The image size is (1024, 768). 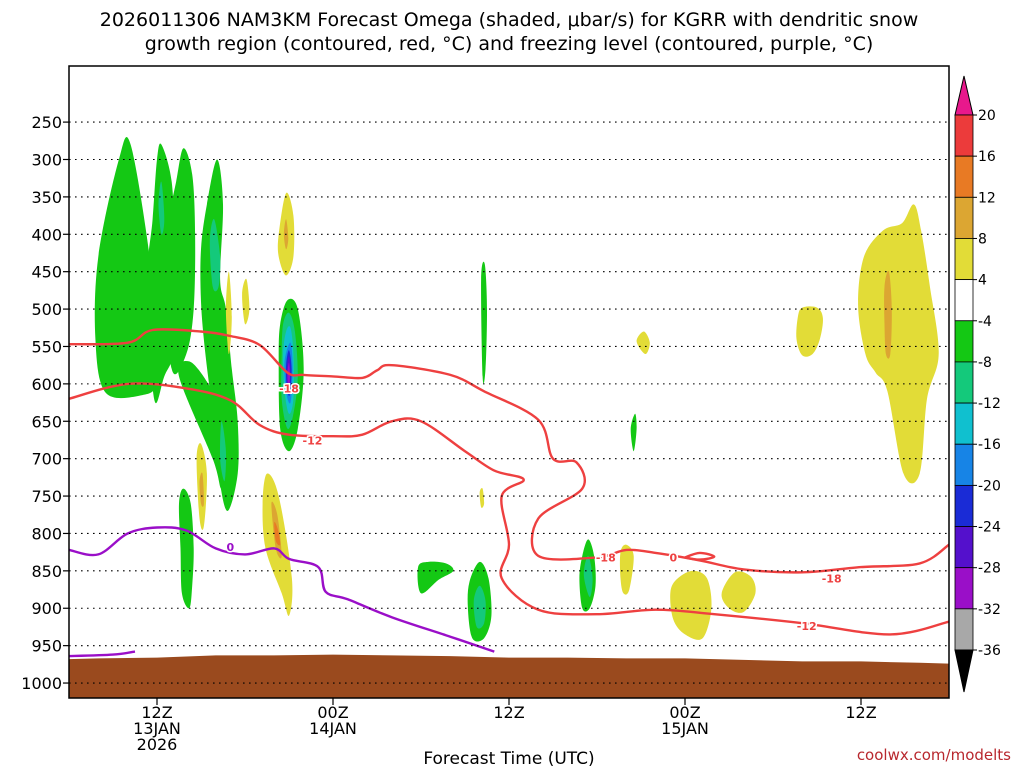 I want to click on y-tick-label-750: 750, so click(x=46, y=496).